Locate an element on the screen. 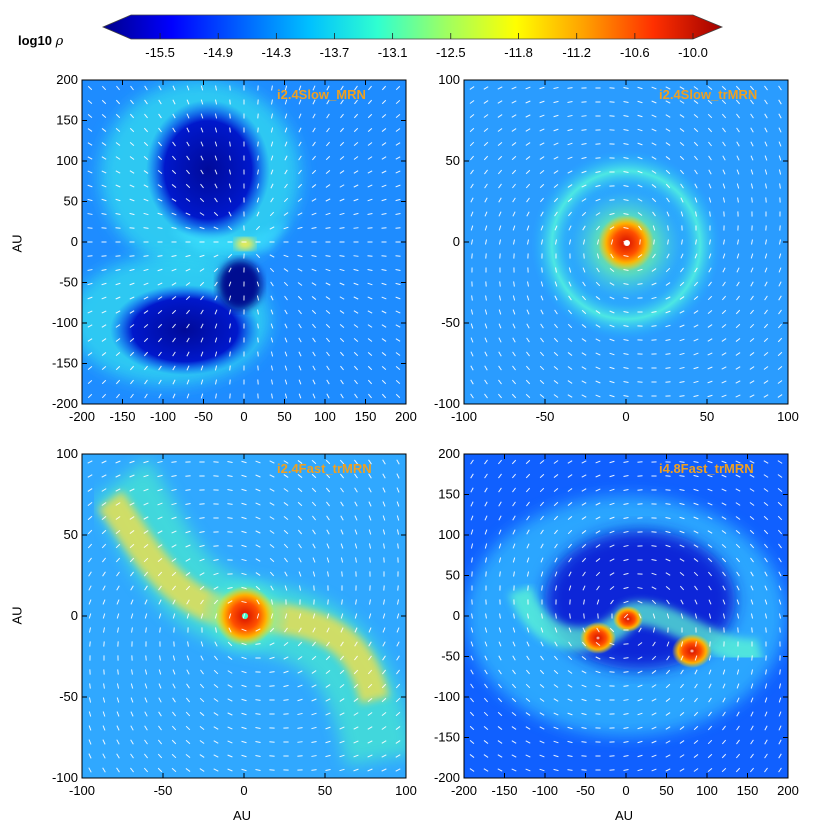 Image resolution: width=830 pixels, height=830 pixels. colorbar-bar is located at coordinates (412, 27).